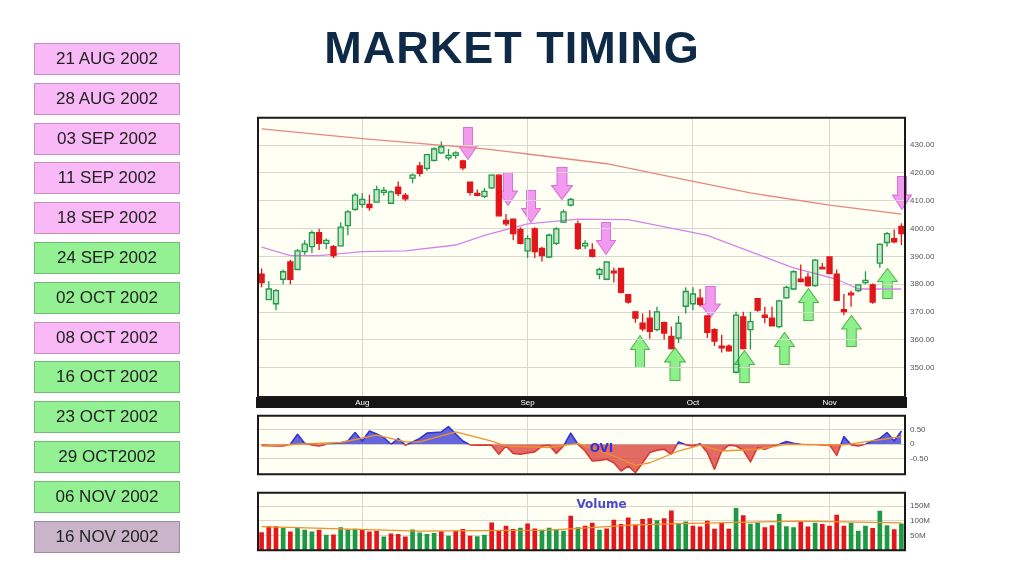  Describe the element at coordinates (107, 337) in the screenshot. I see `category-label: 08 OCT 2002` at that location.